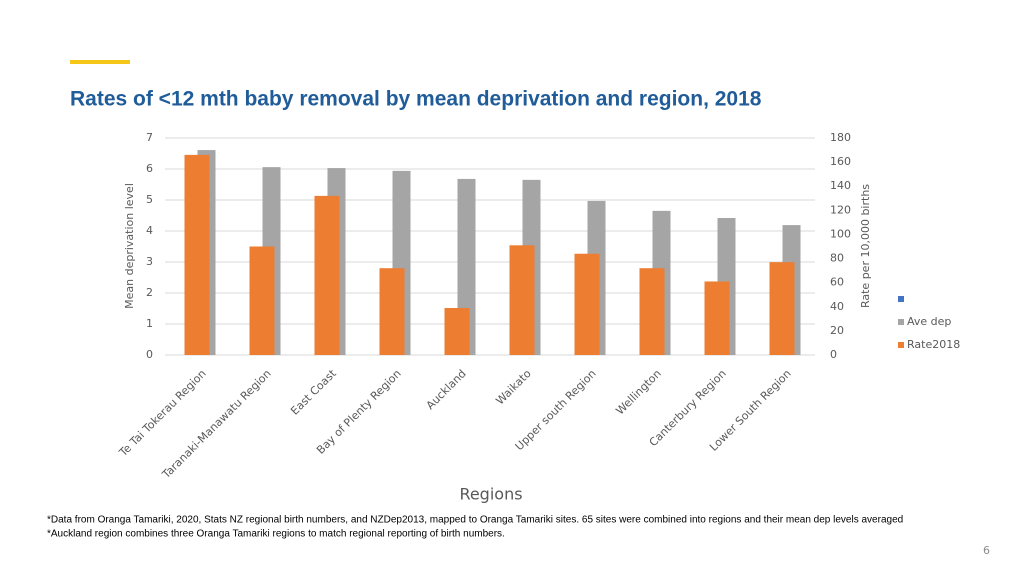 The width and height of the screenshot is (1024, 576). What do you see at coordinates (149, 199) in the screenshot?
I see `y-tick-label: 5` at bounding box center [149, 199].